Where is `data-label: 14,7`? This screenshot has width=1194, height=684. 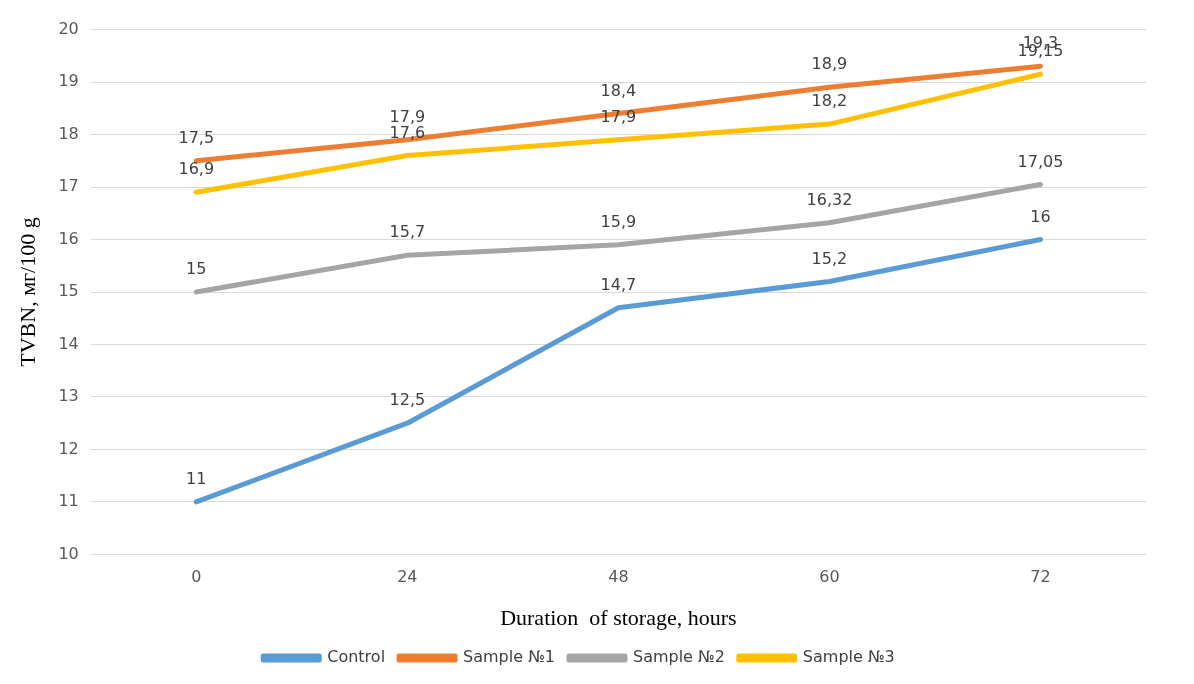
data-label: 14,7 is located at coordinates (618, 284).